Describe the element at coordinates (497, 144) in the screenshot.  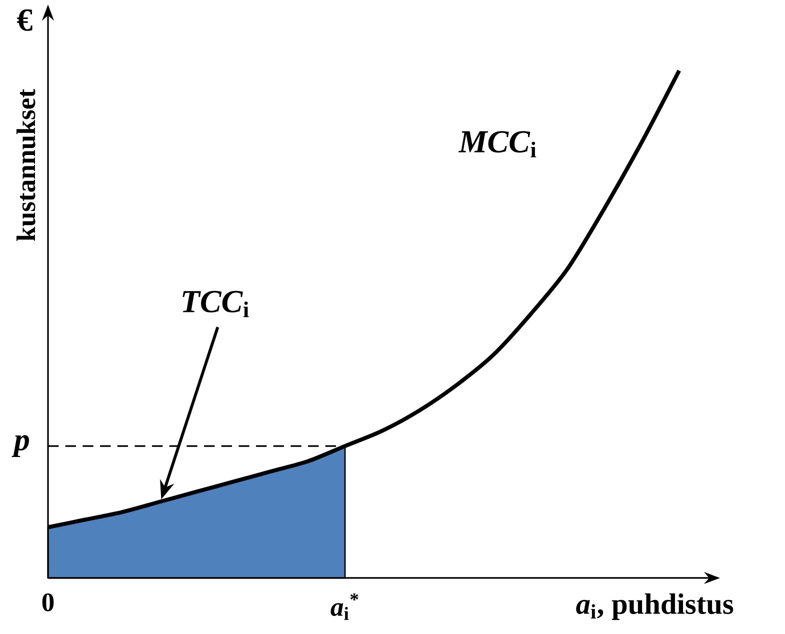
I see `text: MCC$_{i}$` at that location.